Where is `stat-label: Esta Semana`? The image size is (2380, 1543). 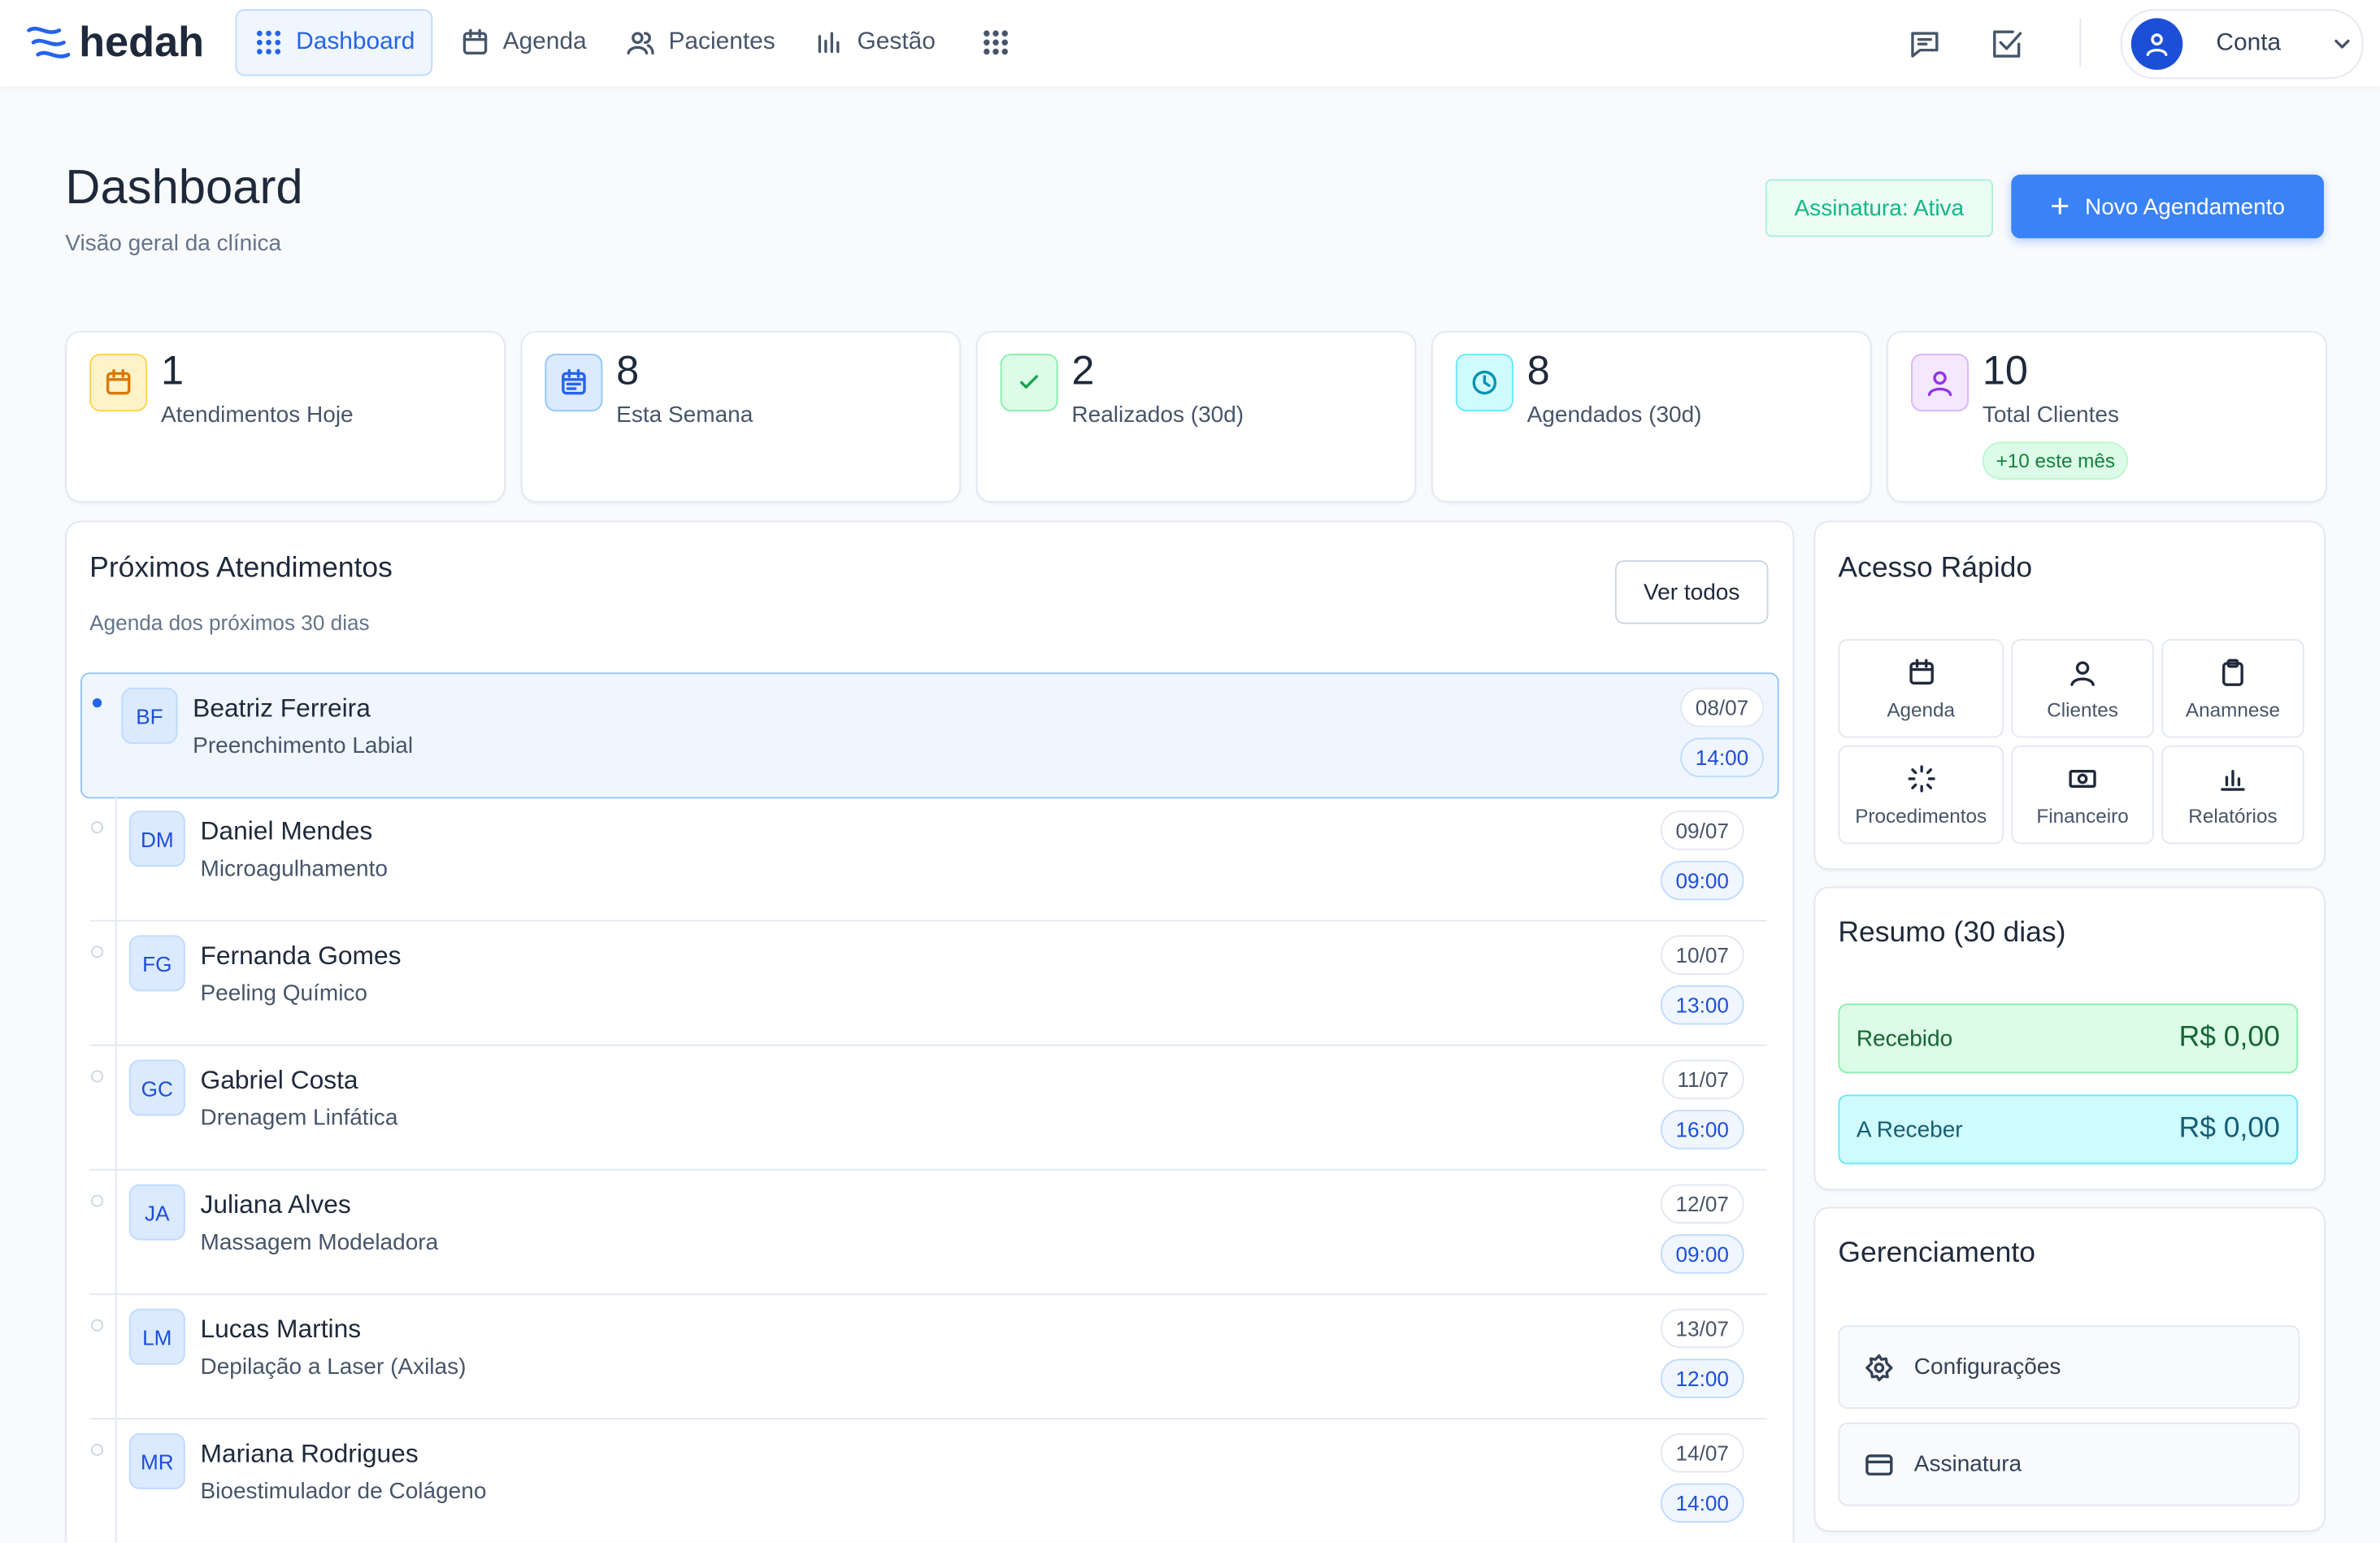 stat-label: Esta Semana is located at coordinates (685, 415).